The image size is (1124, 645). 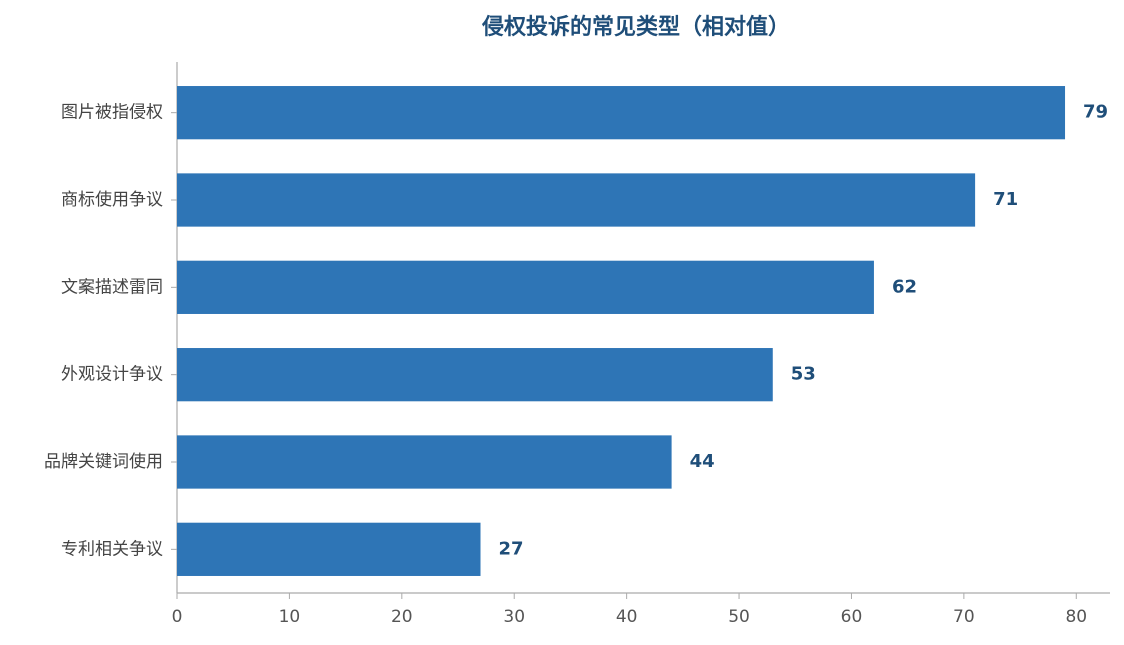 What do you see at coordinates (112, 549) in the screenshot?
I see `y-tick-label: 专利相关争议` at bounding box center [112, 549].